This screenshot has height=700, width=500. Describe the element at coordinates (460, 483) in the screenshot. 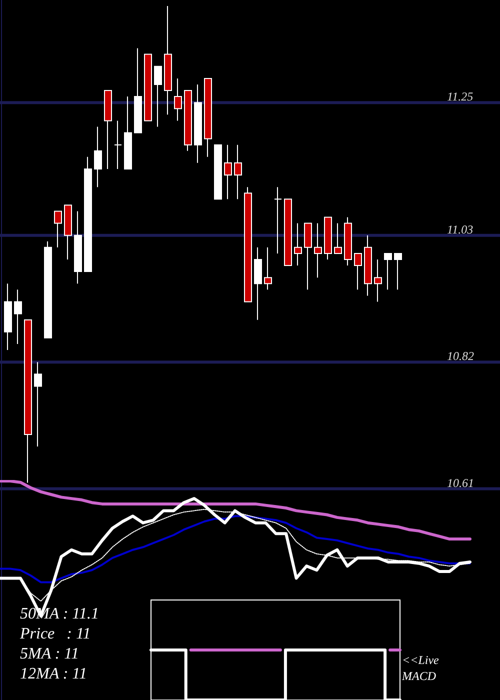

I see `y-tick-label: 10.61` at that location.